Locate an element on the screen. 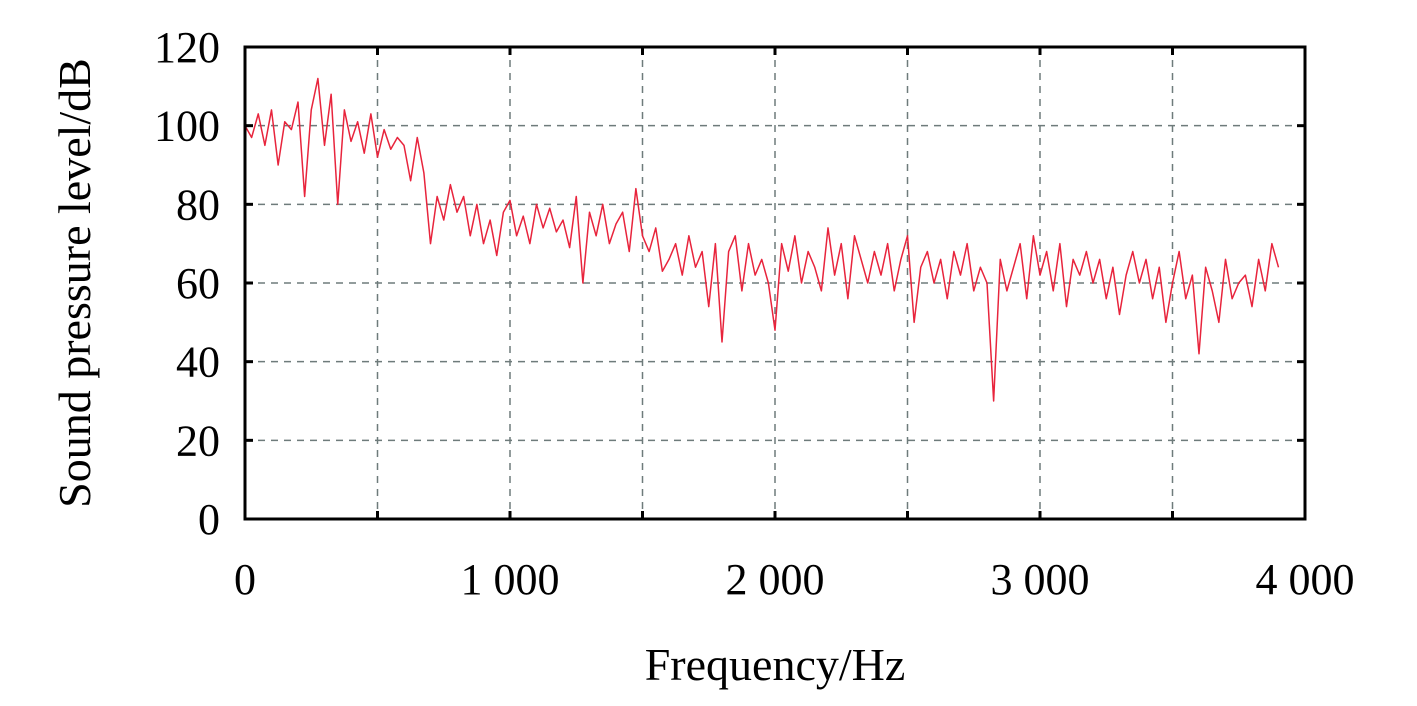 The height and width of the screenshot is (706, 1417). x-tick-label: 0 is located at coordinates (245, 579).